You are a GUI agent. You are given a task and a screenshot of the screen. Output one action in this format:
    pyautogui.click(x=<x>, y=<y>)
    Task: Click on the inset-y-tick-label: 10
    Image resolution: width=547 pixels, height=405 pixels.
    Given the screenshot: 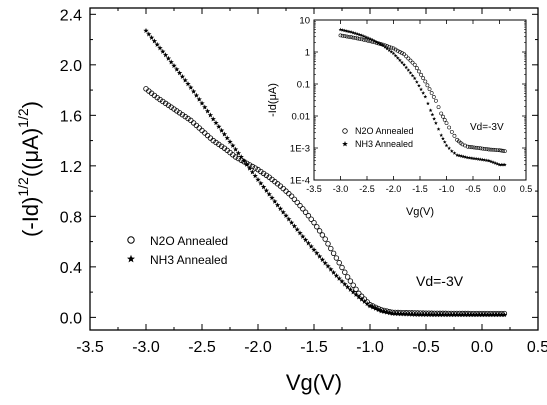 What is the action you would take?
    pyautogui.click(x=304, y=21)
    